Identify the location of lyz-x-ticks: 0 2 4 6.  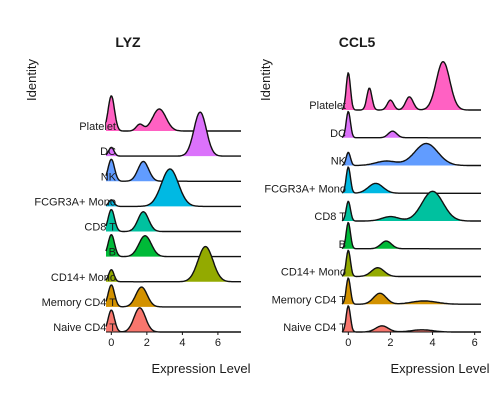
(173, 340).